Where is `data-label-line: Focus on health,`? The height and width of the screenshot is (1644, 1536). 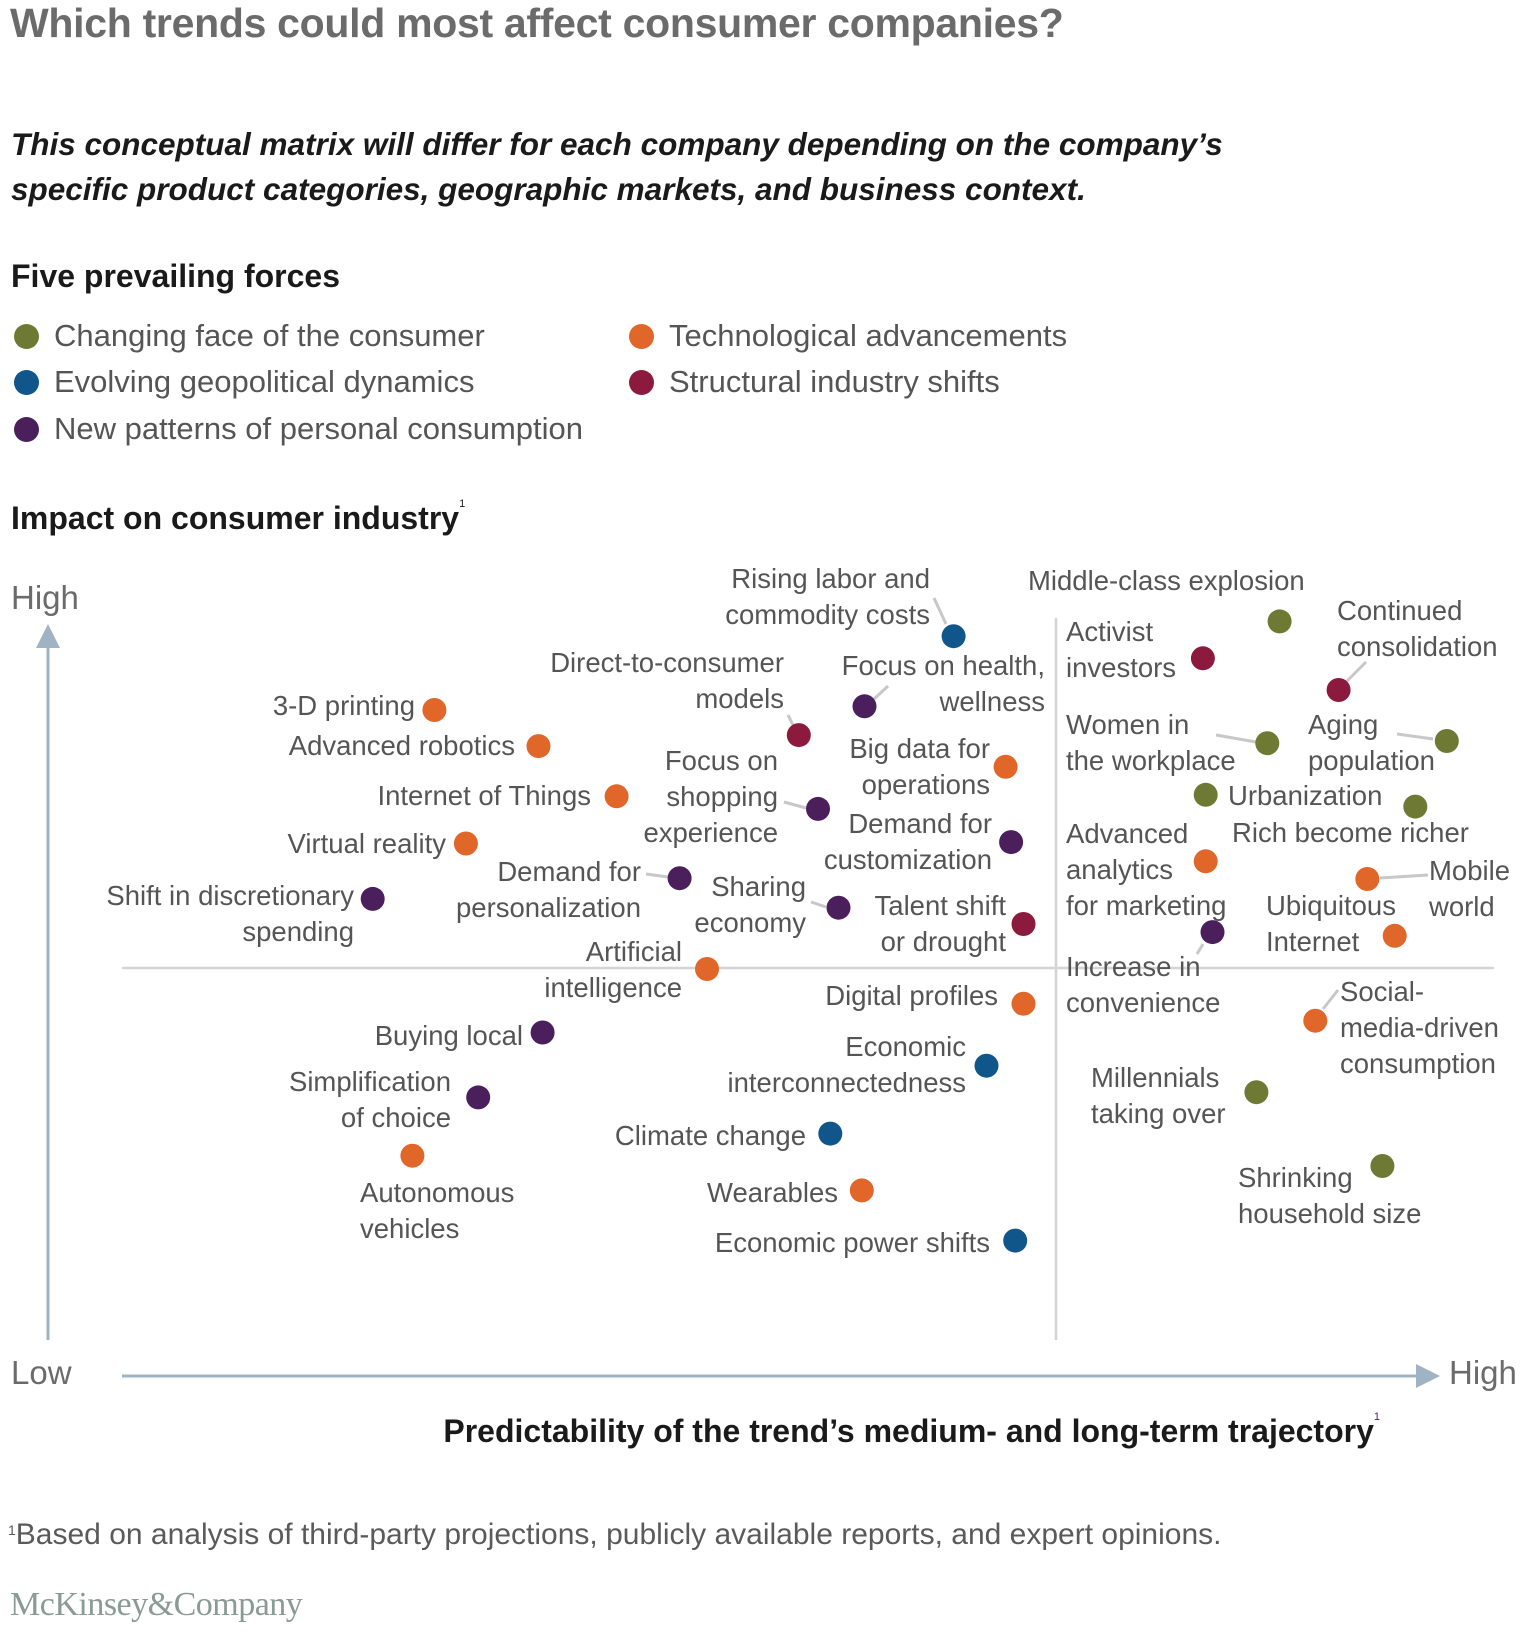 data-label-line: Focus on health, is located at coordinates (943, 665).